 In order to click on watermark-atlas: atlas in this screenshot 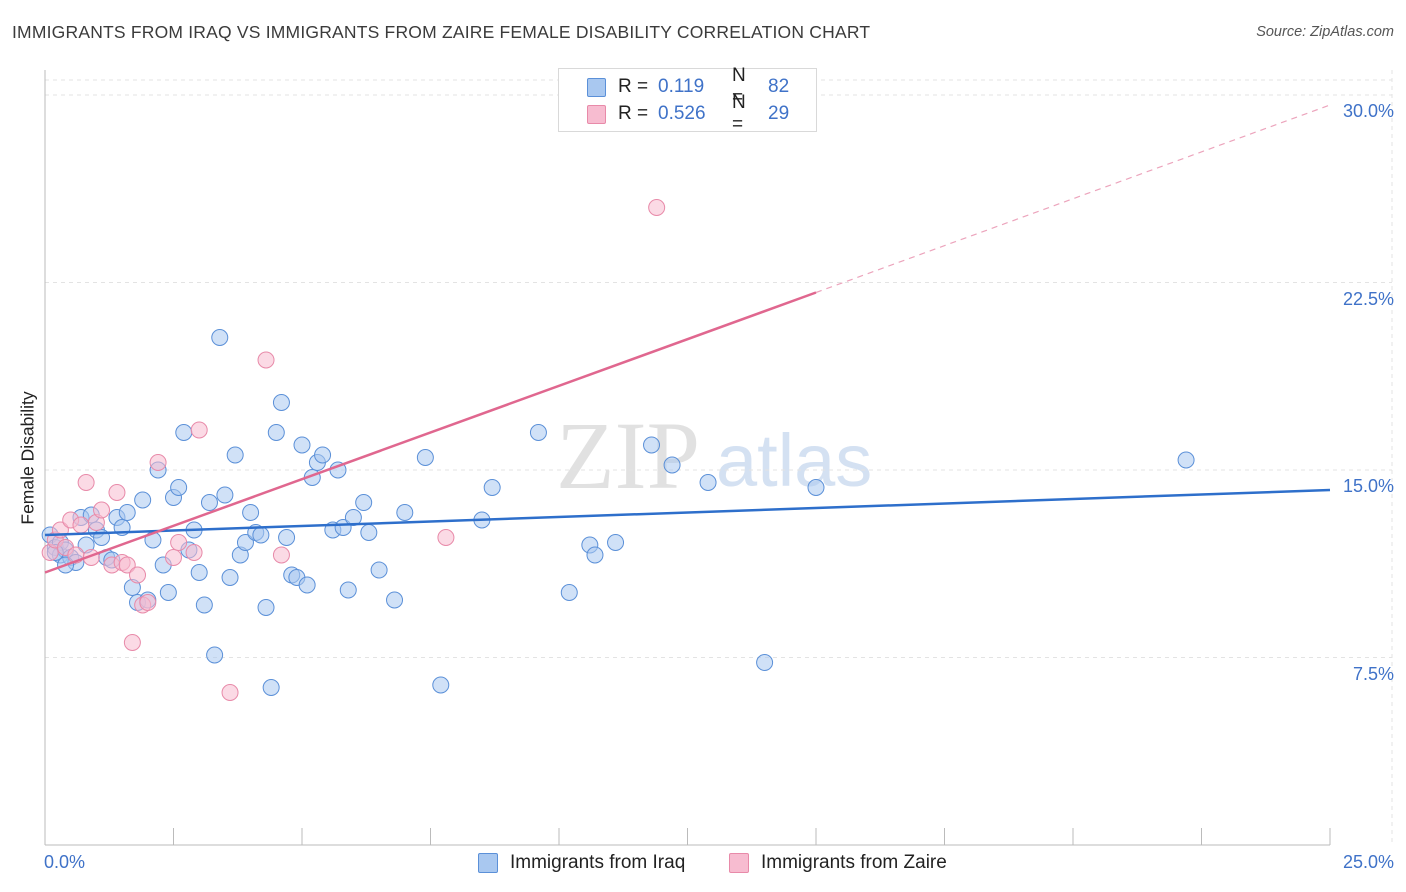, I will do `click(794, 460)`.